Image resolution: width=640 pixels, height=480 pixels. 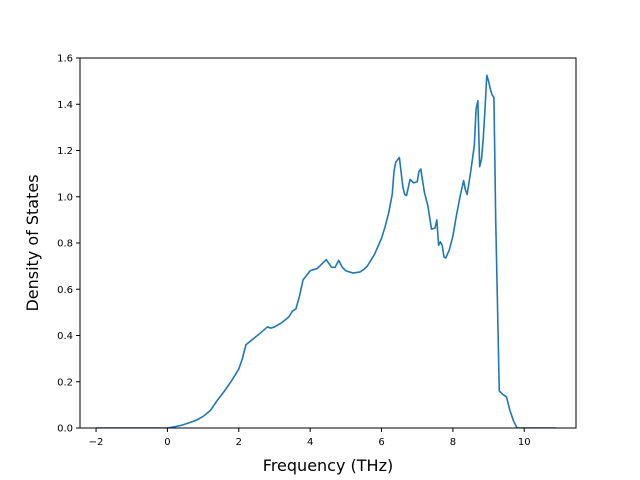 What do you see at coordinates (310, 442) in the screenshot?
I see `x-tick-label: 4` at bounding box center [310, 442].